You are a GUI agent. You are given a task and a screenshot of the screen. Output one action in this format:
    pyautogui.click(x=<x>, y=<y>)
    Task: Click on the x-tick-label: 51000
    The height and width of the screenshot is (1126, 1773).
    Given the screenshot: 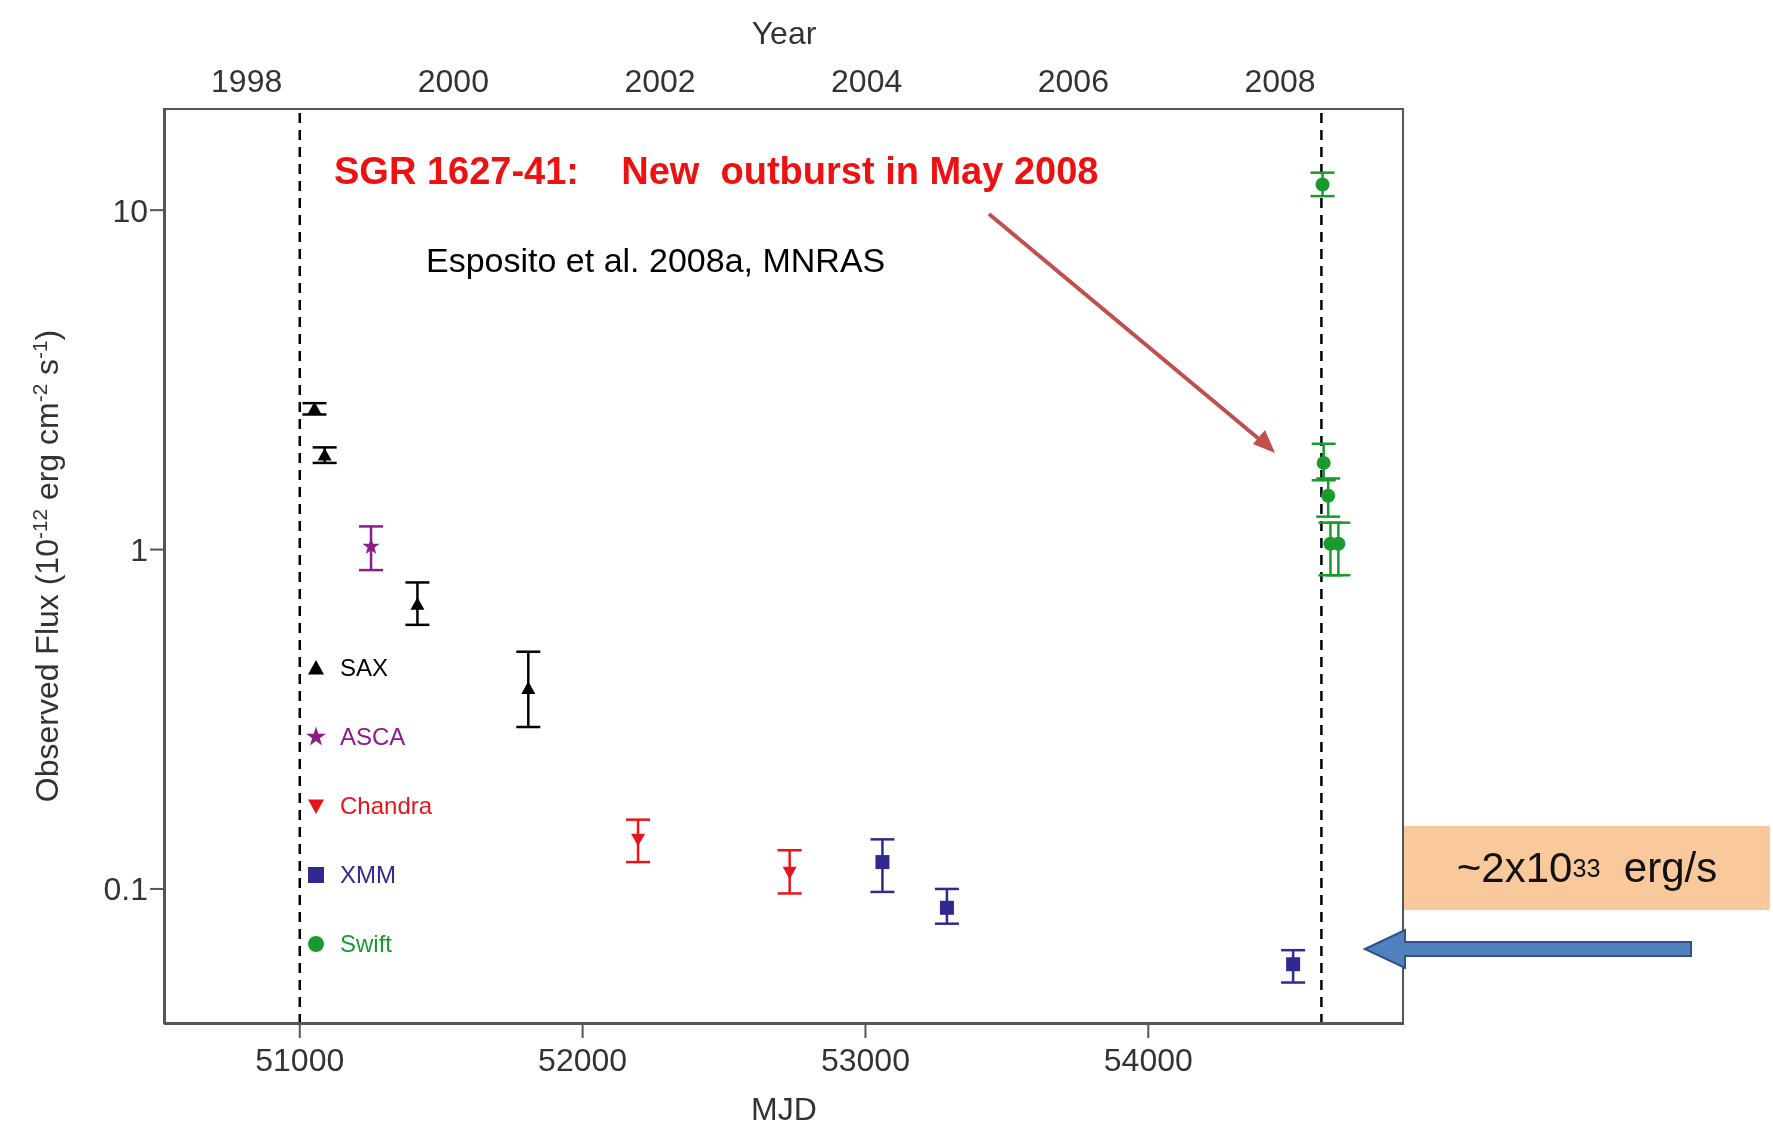 What is the action you would take?
    pyautogui.click(x=300, y=1059)
    